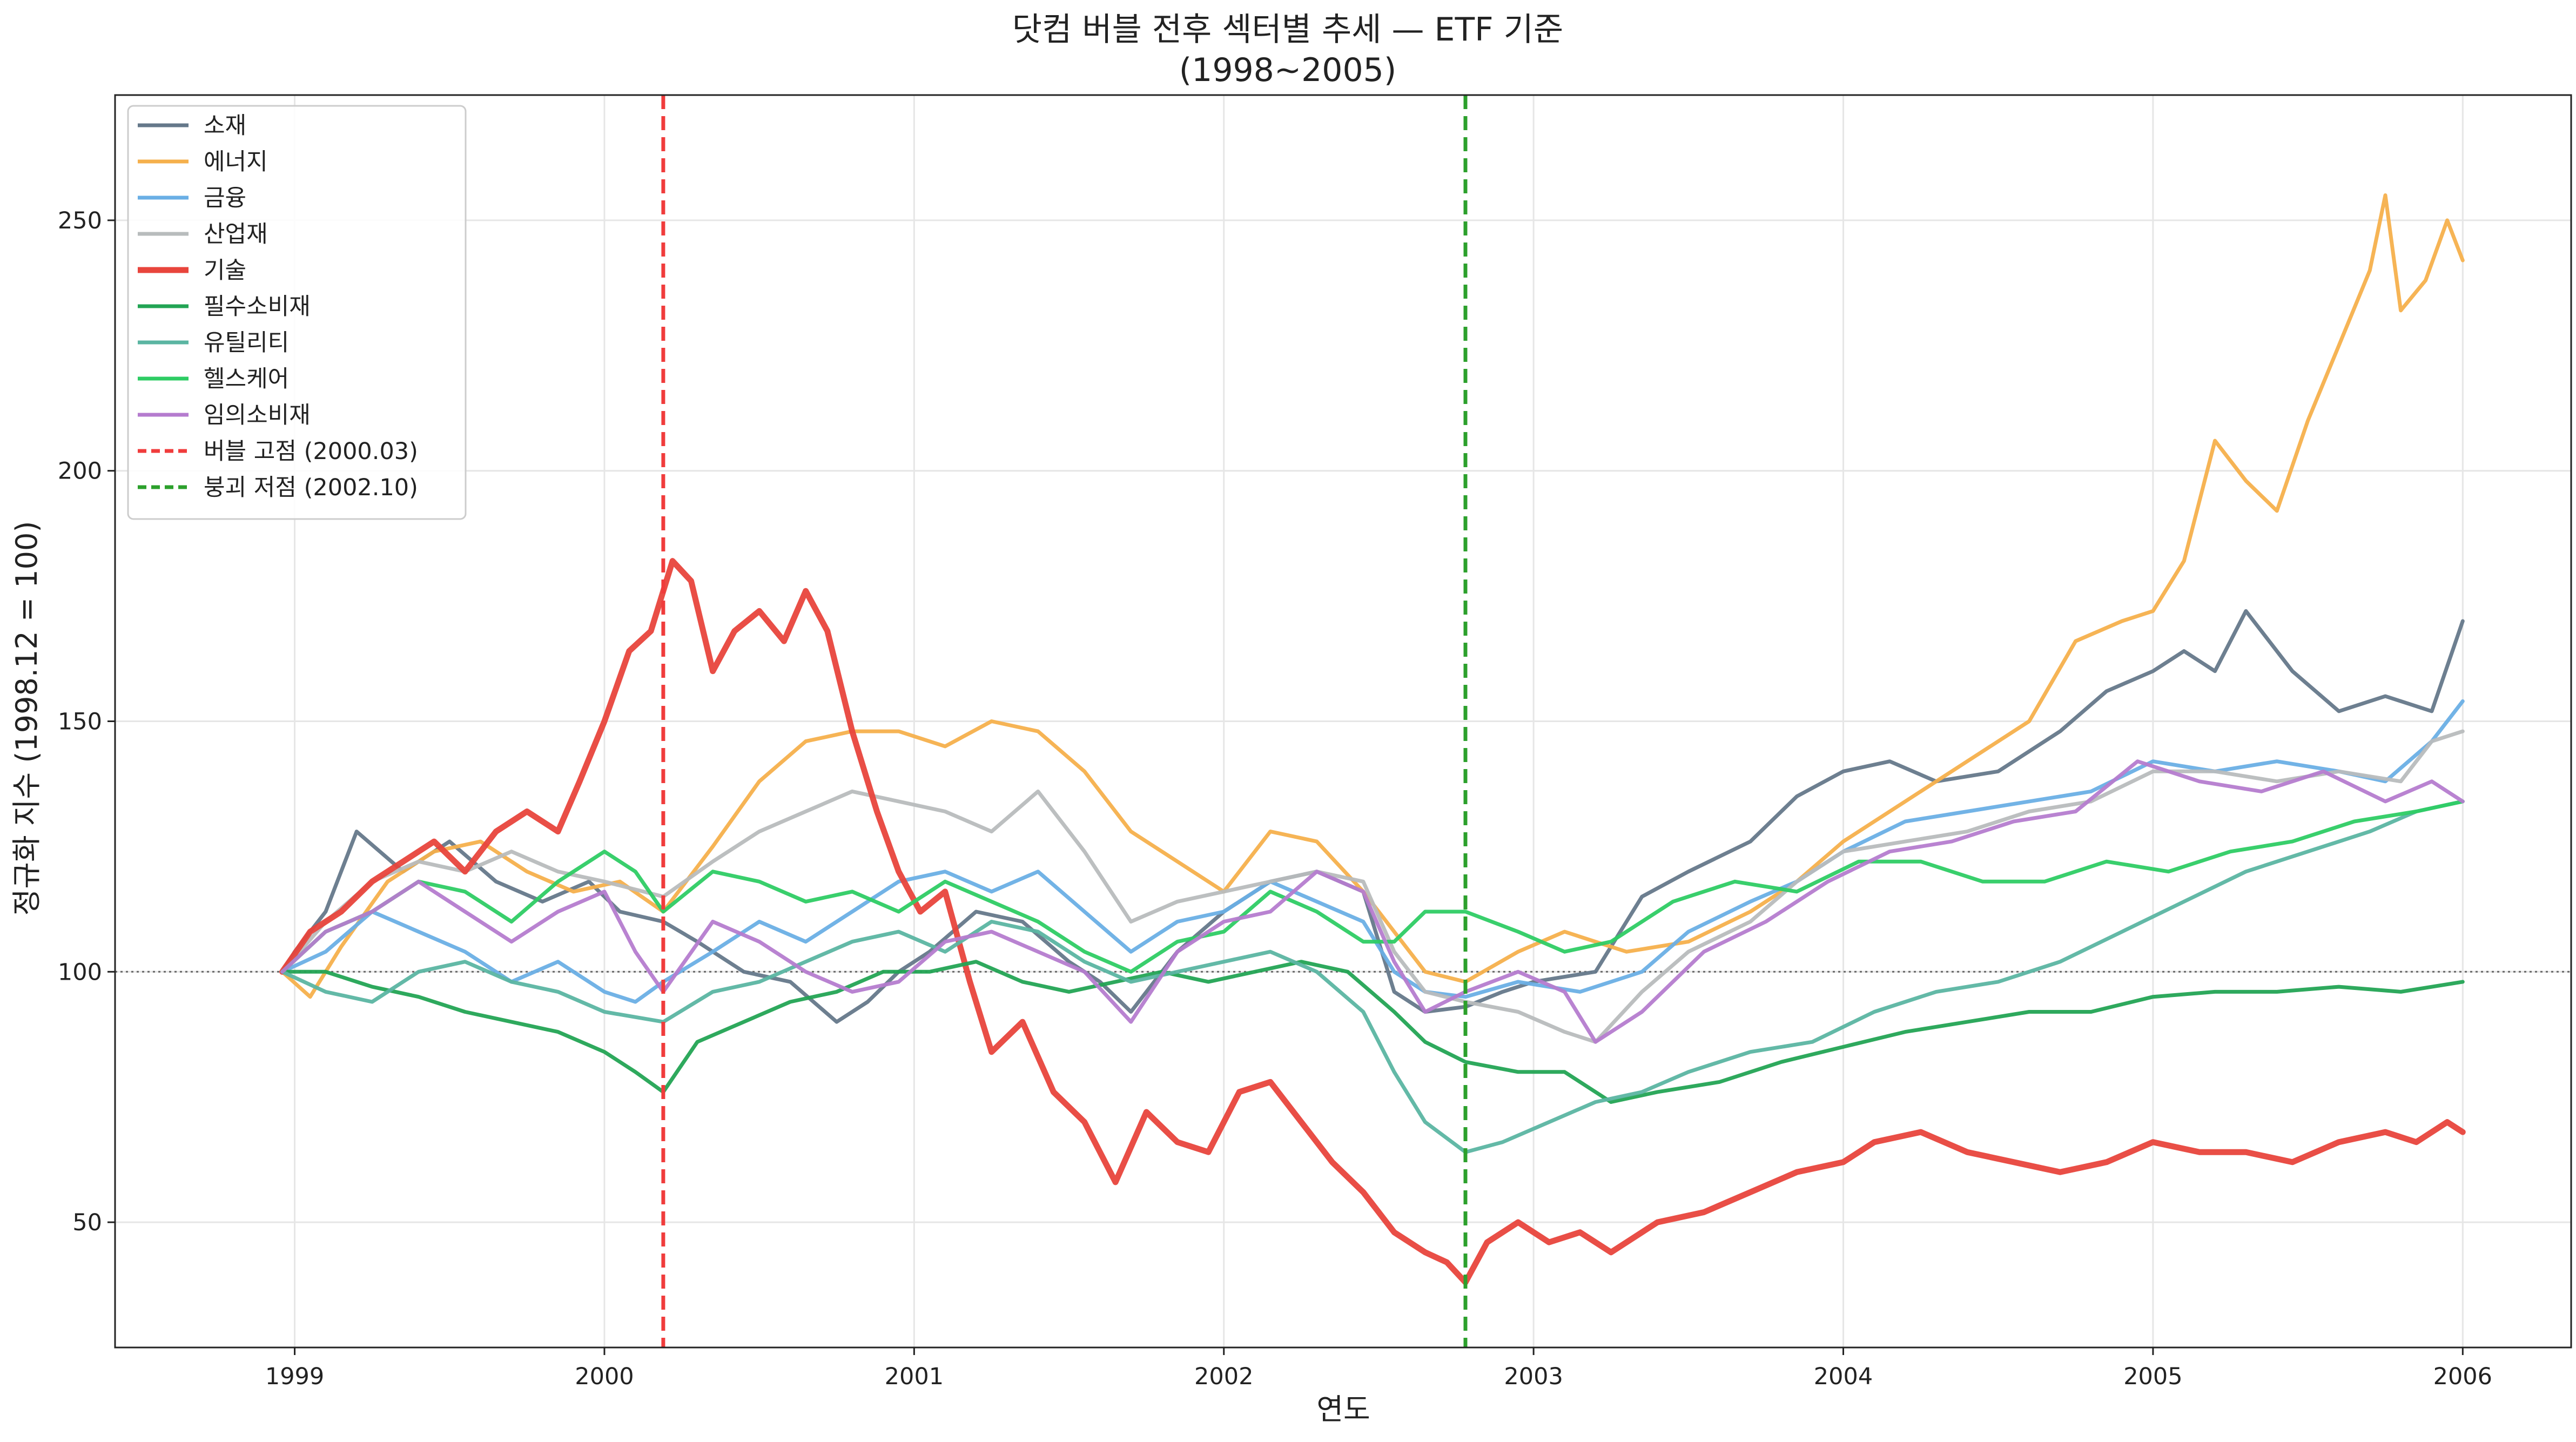 The image size is (2576, 1442). Describe the element at coordinates (2462, 1377) in the screenshot. I see `x-tick-label: 2006` at that location.